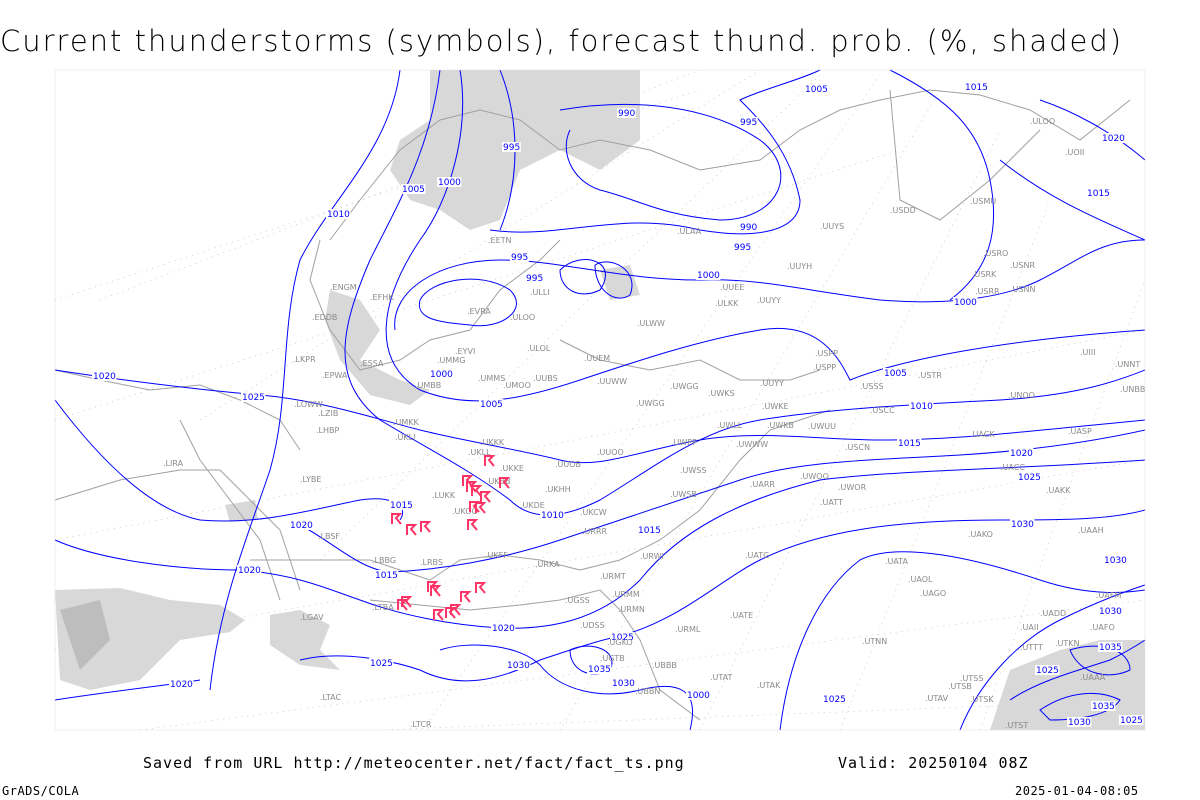 The width and height of the screenshot is (1200, 800). What do you see at coordinates (451, 360) in the screenshot?
I see `station-label: .UMMG` at bounding box center [451, 360].